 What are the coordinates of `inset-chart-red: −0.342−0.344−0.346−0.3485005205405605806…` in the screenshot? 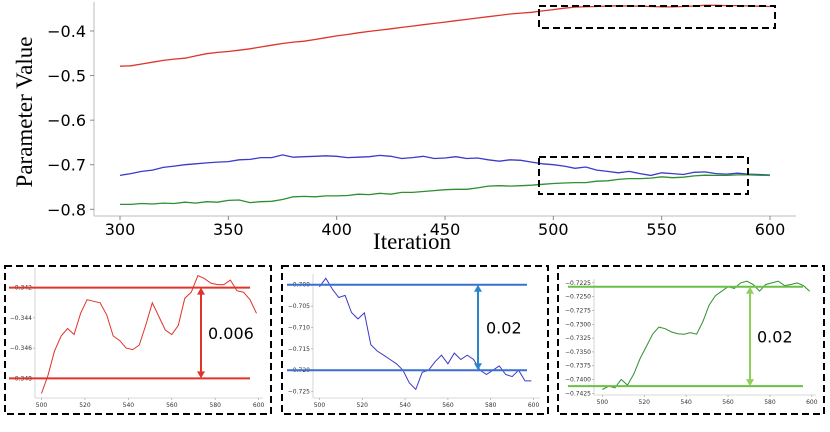 It's located at (137, 338).